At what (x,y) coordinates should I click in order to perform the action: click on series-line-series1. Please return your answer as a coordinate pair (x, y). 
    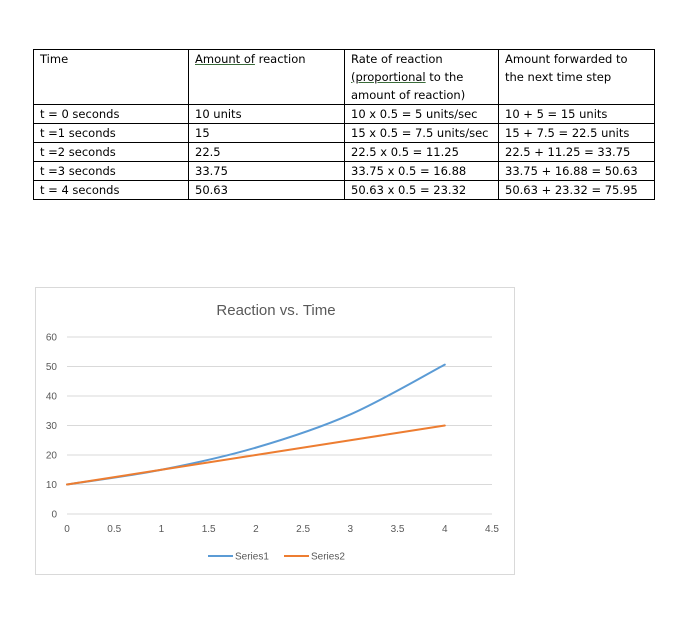
    Looking at the image, I should click on (256, 424).